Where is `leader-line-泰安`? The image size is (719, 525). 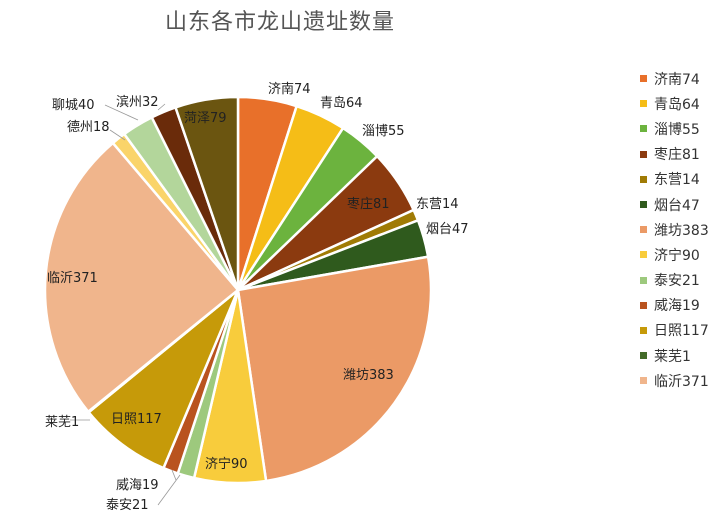 leader-line-泰安 is located at coordinates (169, 490).